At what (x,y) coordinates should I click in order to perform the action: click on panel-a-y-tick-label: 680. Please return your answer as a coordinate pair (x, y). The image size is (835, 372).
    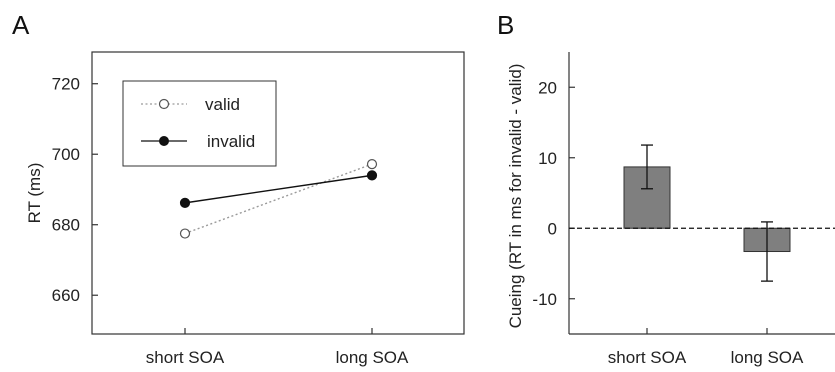
    Looking at the image, I should click on (66, 225).